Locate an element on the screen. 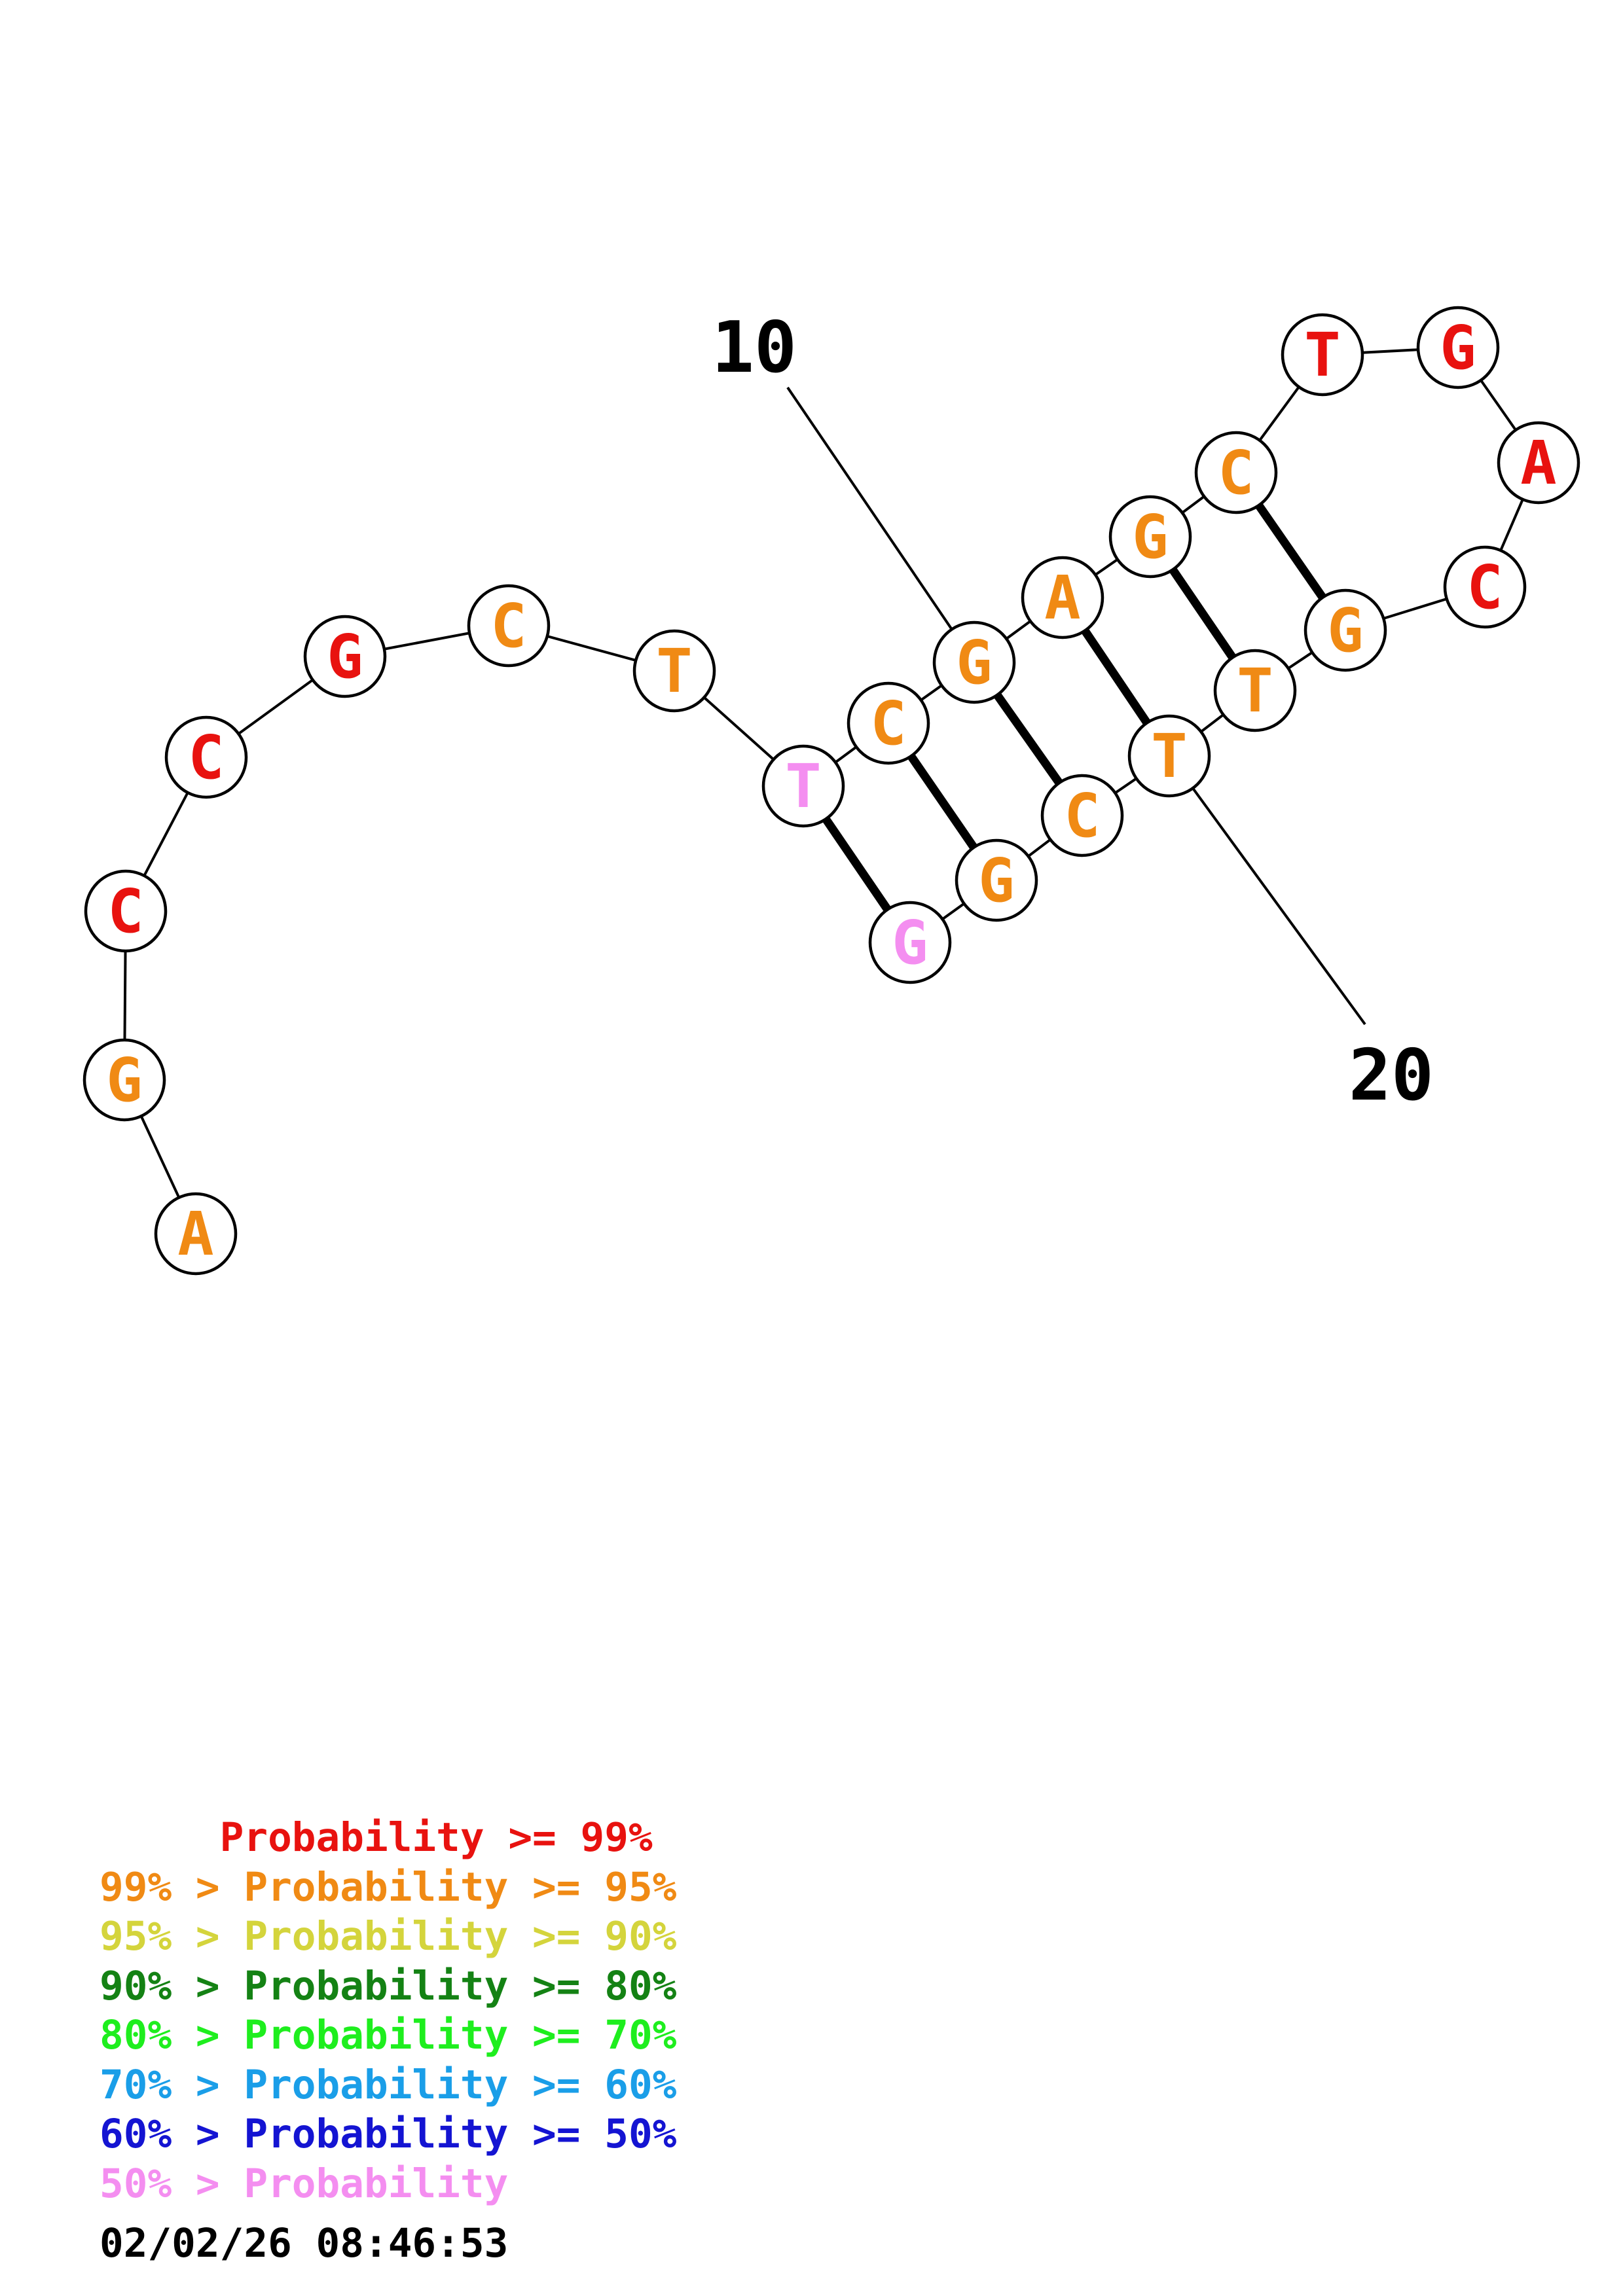 The image size is (1623, 2296). position-label: 10 is located at coordinates (754, 348).